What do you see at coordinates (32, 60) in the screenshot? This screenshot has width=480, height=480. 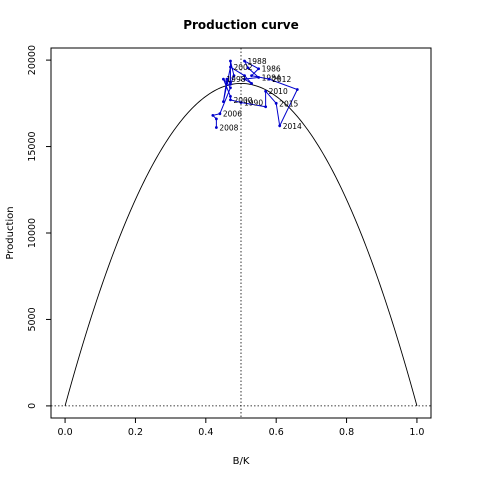 I see `y-tick-label: 20000` at bounding box center [32, 60].